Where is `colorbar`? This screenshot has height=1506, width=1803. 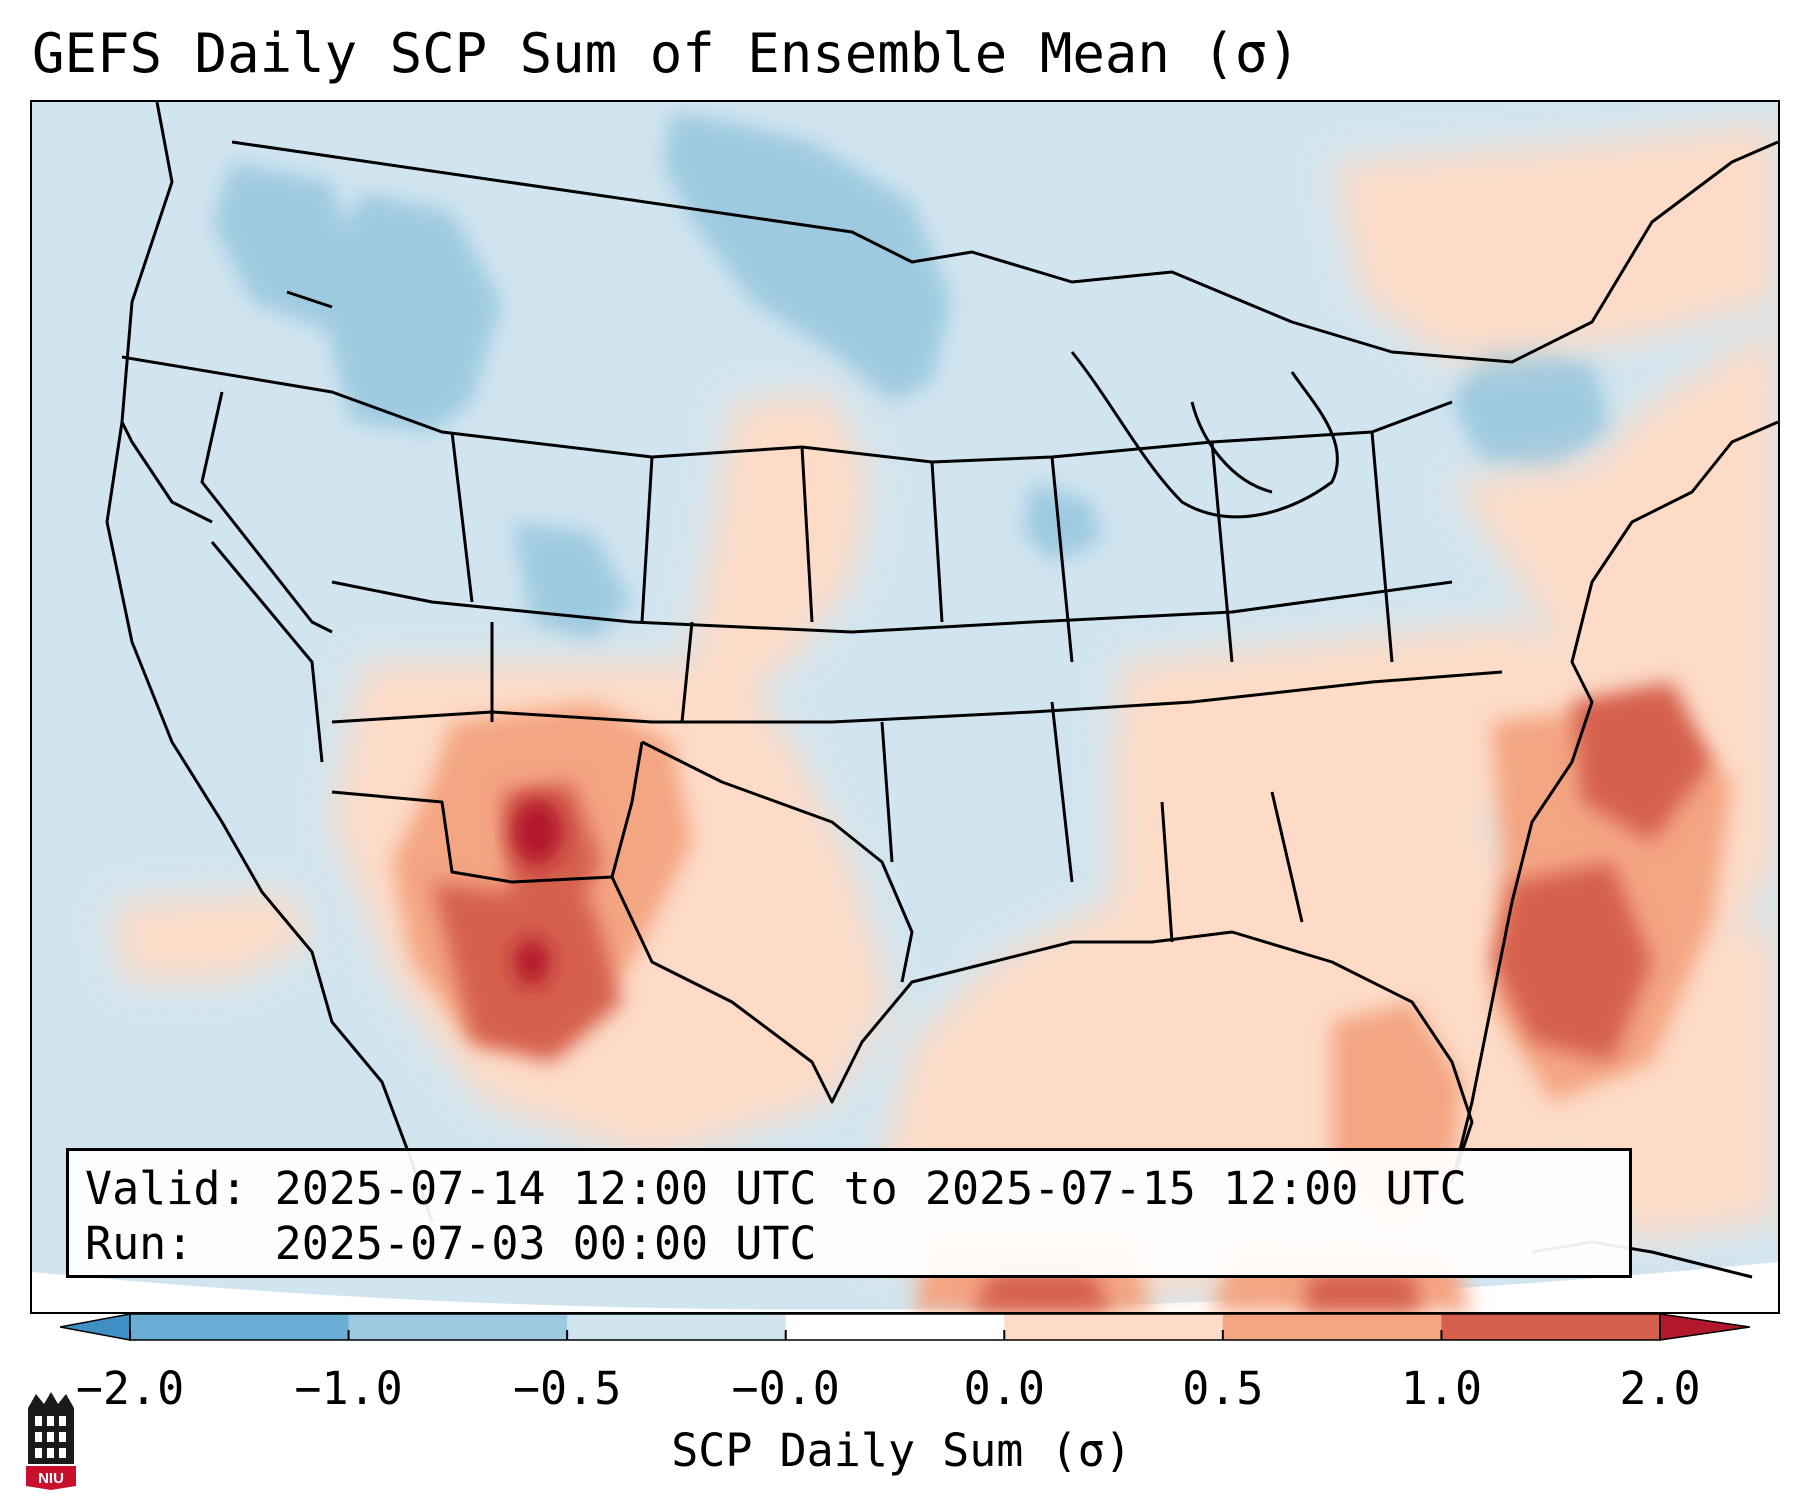 colorbar is located at coordinates (905, 1327).